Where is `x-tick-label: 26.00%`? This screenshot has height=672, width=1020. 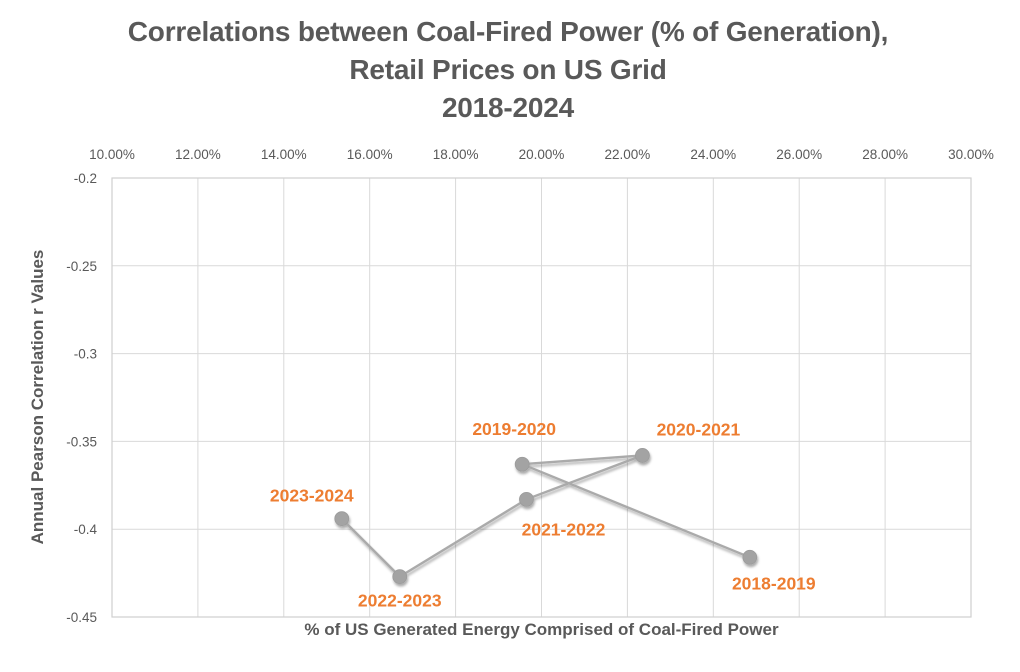 x-tick-label: 26.00% is located at coordinates (799, 154).